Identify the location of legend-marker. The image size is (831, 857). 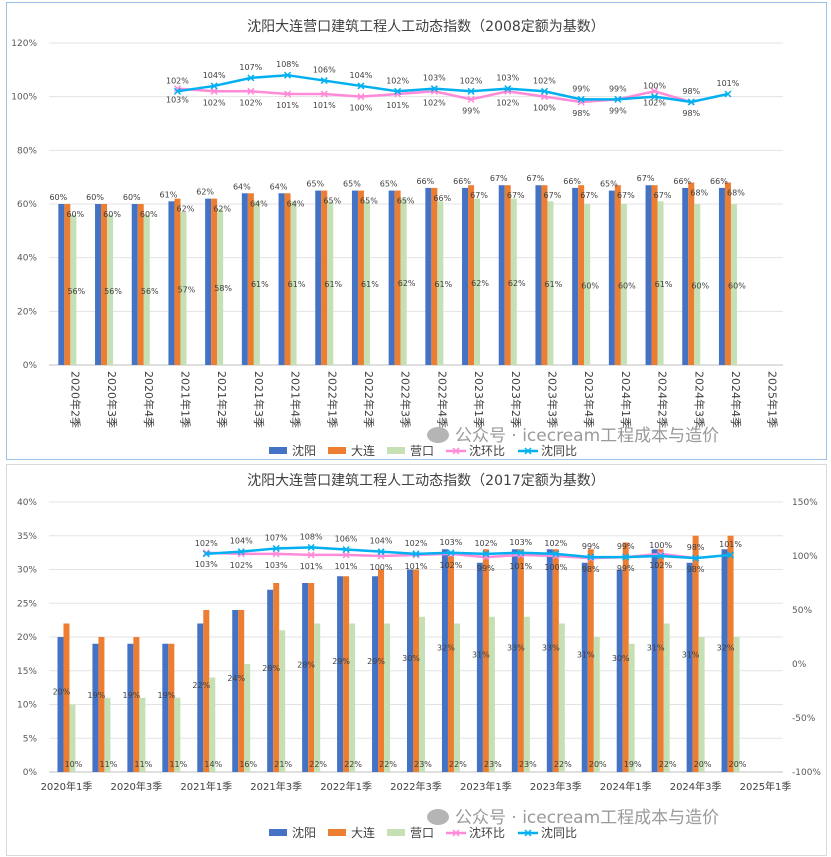
(528, 833).